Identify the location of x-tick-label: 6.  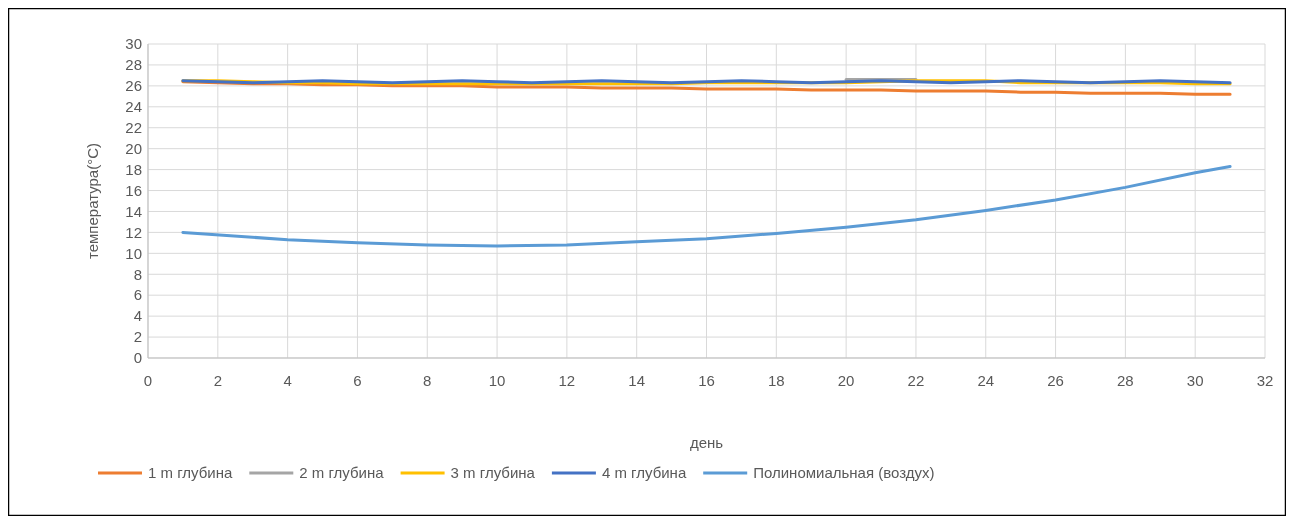
(357, 380).